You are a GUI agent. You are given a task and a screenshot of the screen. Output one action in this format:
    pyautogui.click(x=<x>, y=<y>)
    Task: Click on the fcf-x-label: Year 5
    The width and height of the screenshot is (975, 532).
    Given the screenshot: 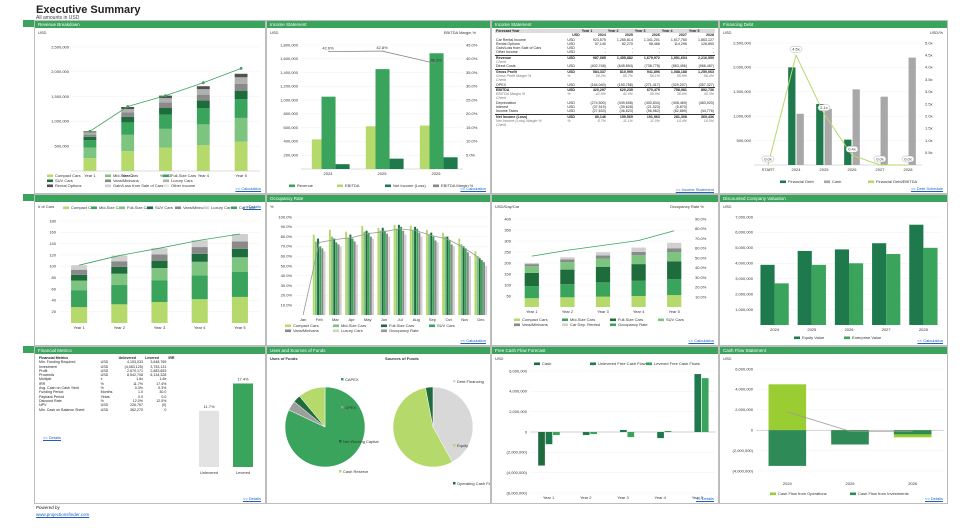 What is the action you would take?
    pyautogui.click(x=698, y=497)
    